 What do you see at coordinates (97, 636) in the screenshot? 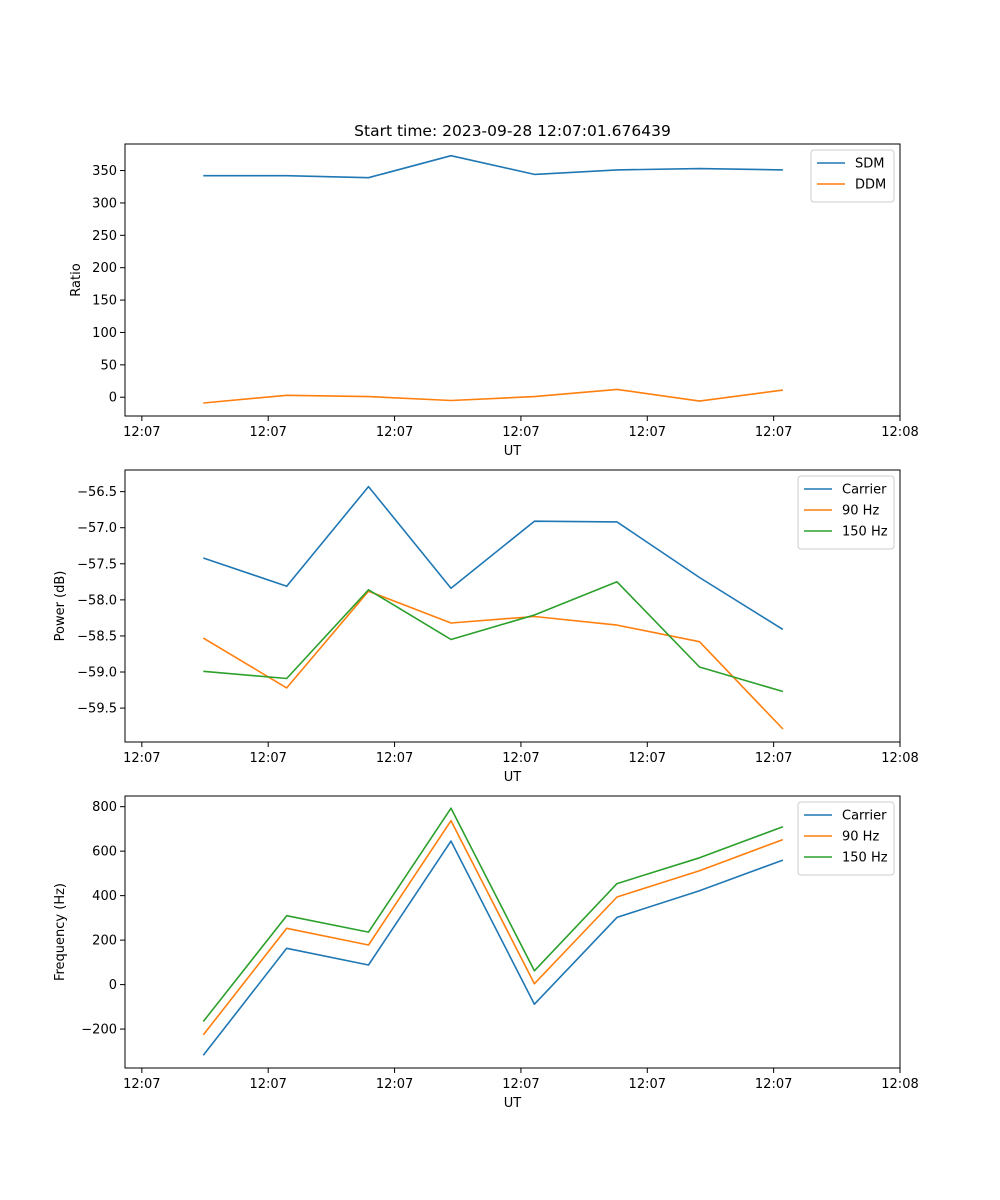
I see `power-y-tick-label: −58.5` at bounding box center [97, 636].